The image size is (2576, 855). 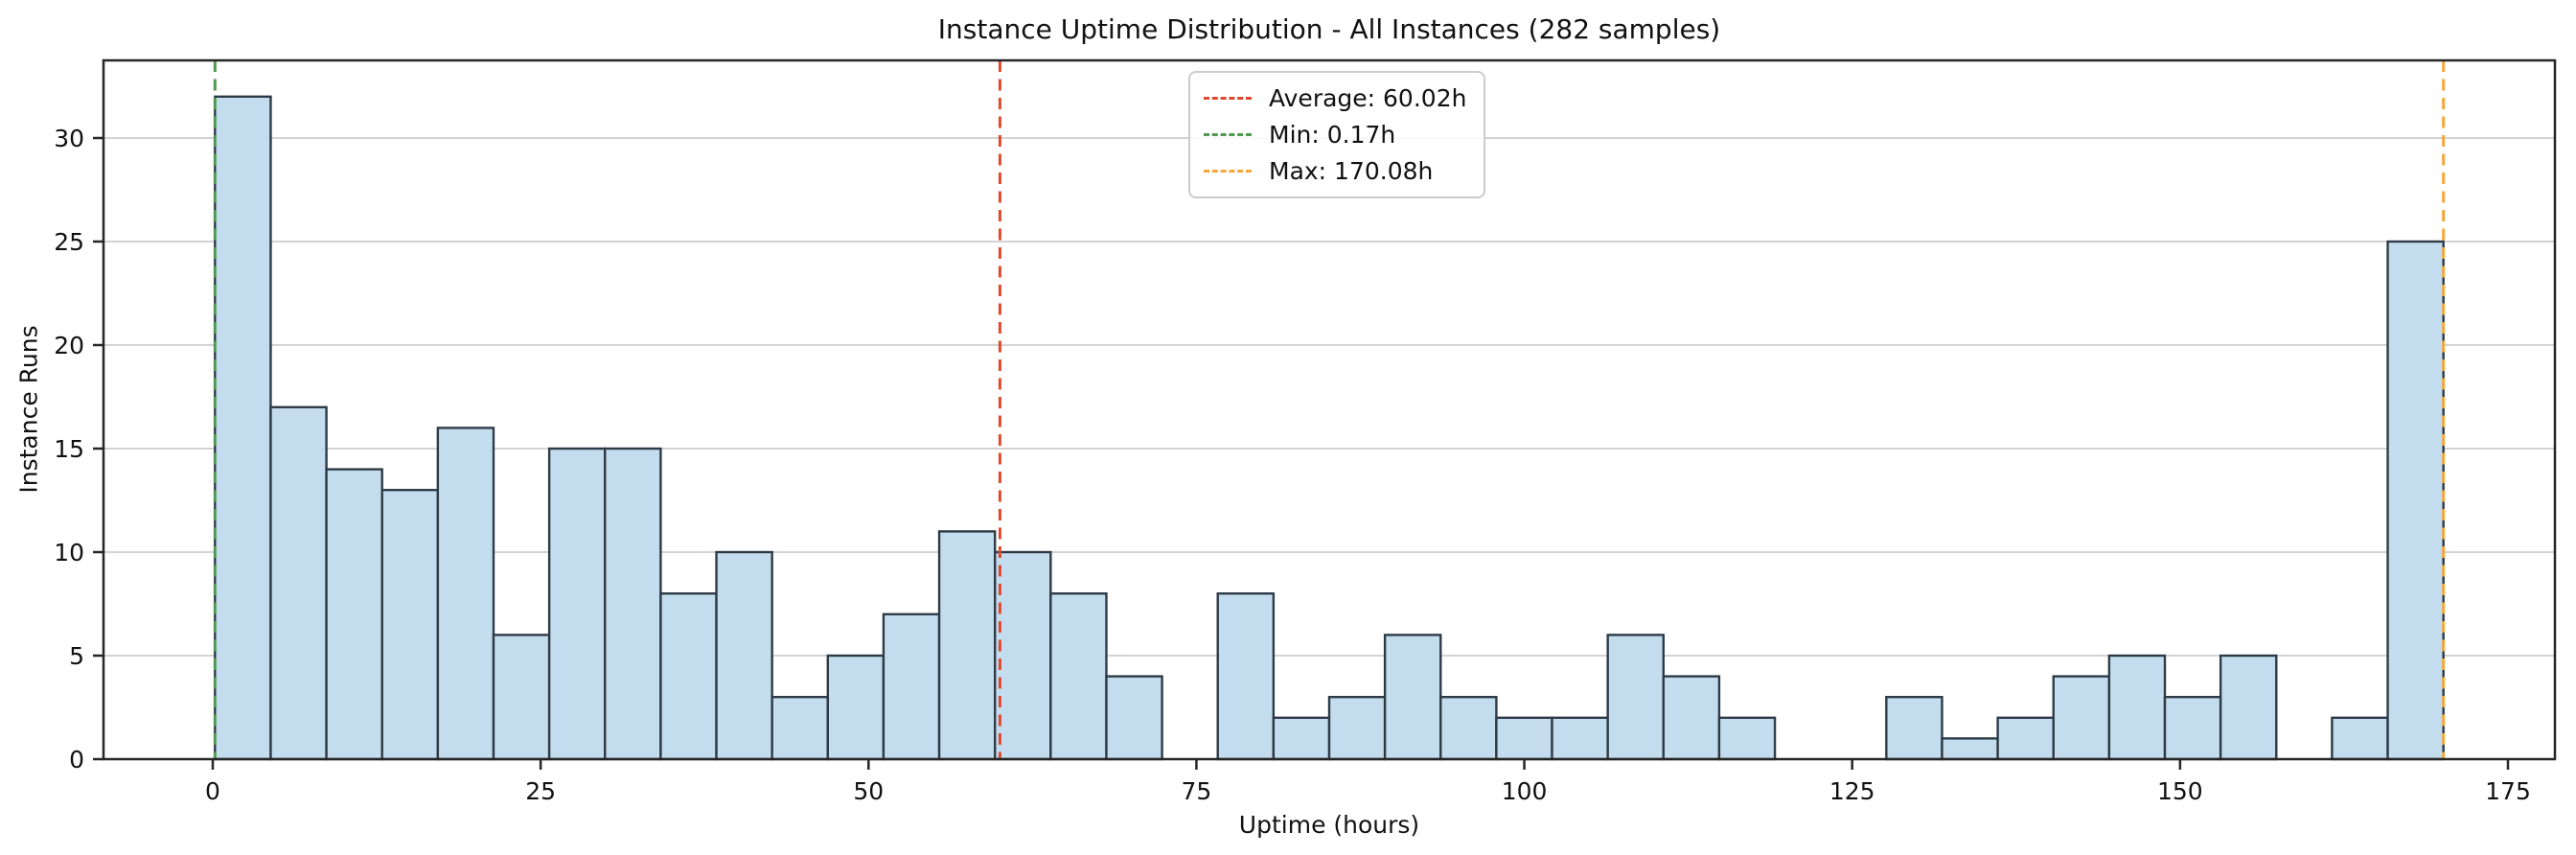 I want to click on x-tick-label-50: 50, so click(x=868, y=791).